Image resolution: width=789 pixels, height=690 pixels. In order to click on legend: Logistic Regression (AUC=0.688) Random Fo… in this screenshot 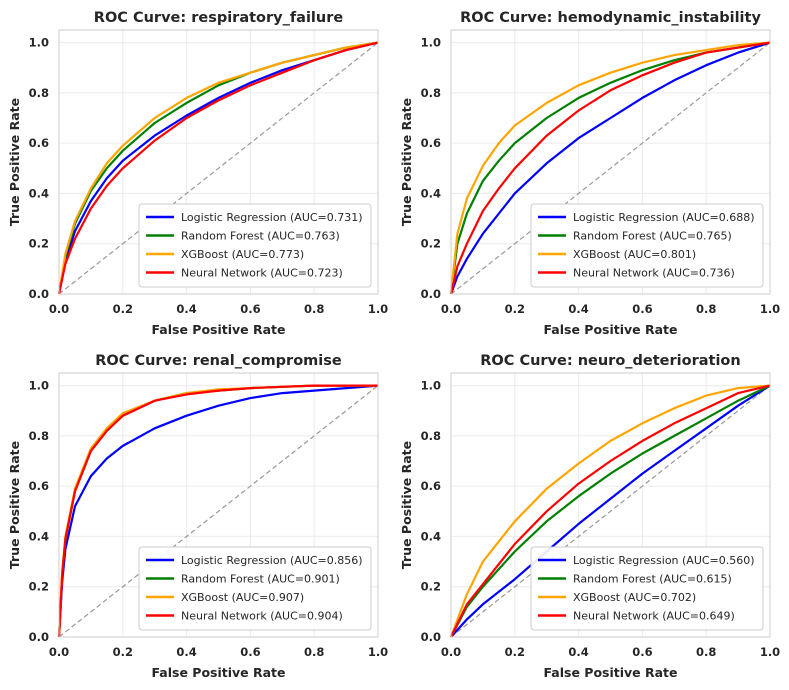, I will do `click(647, 245)`.